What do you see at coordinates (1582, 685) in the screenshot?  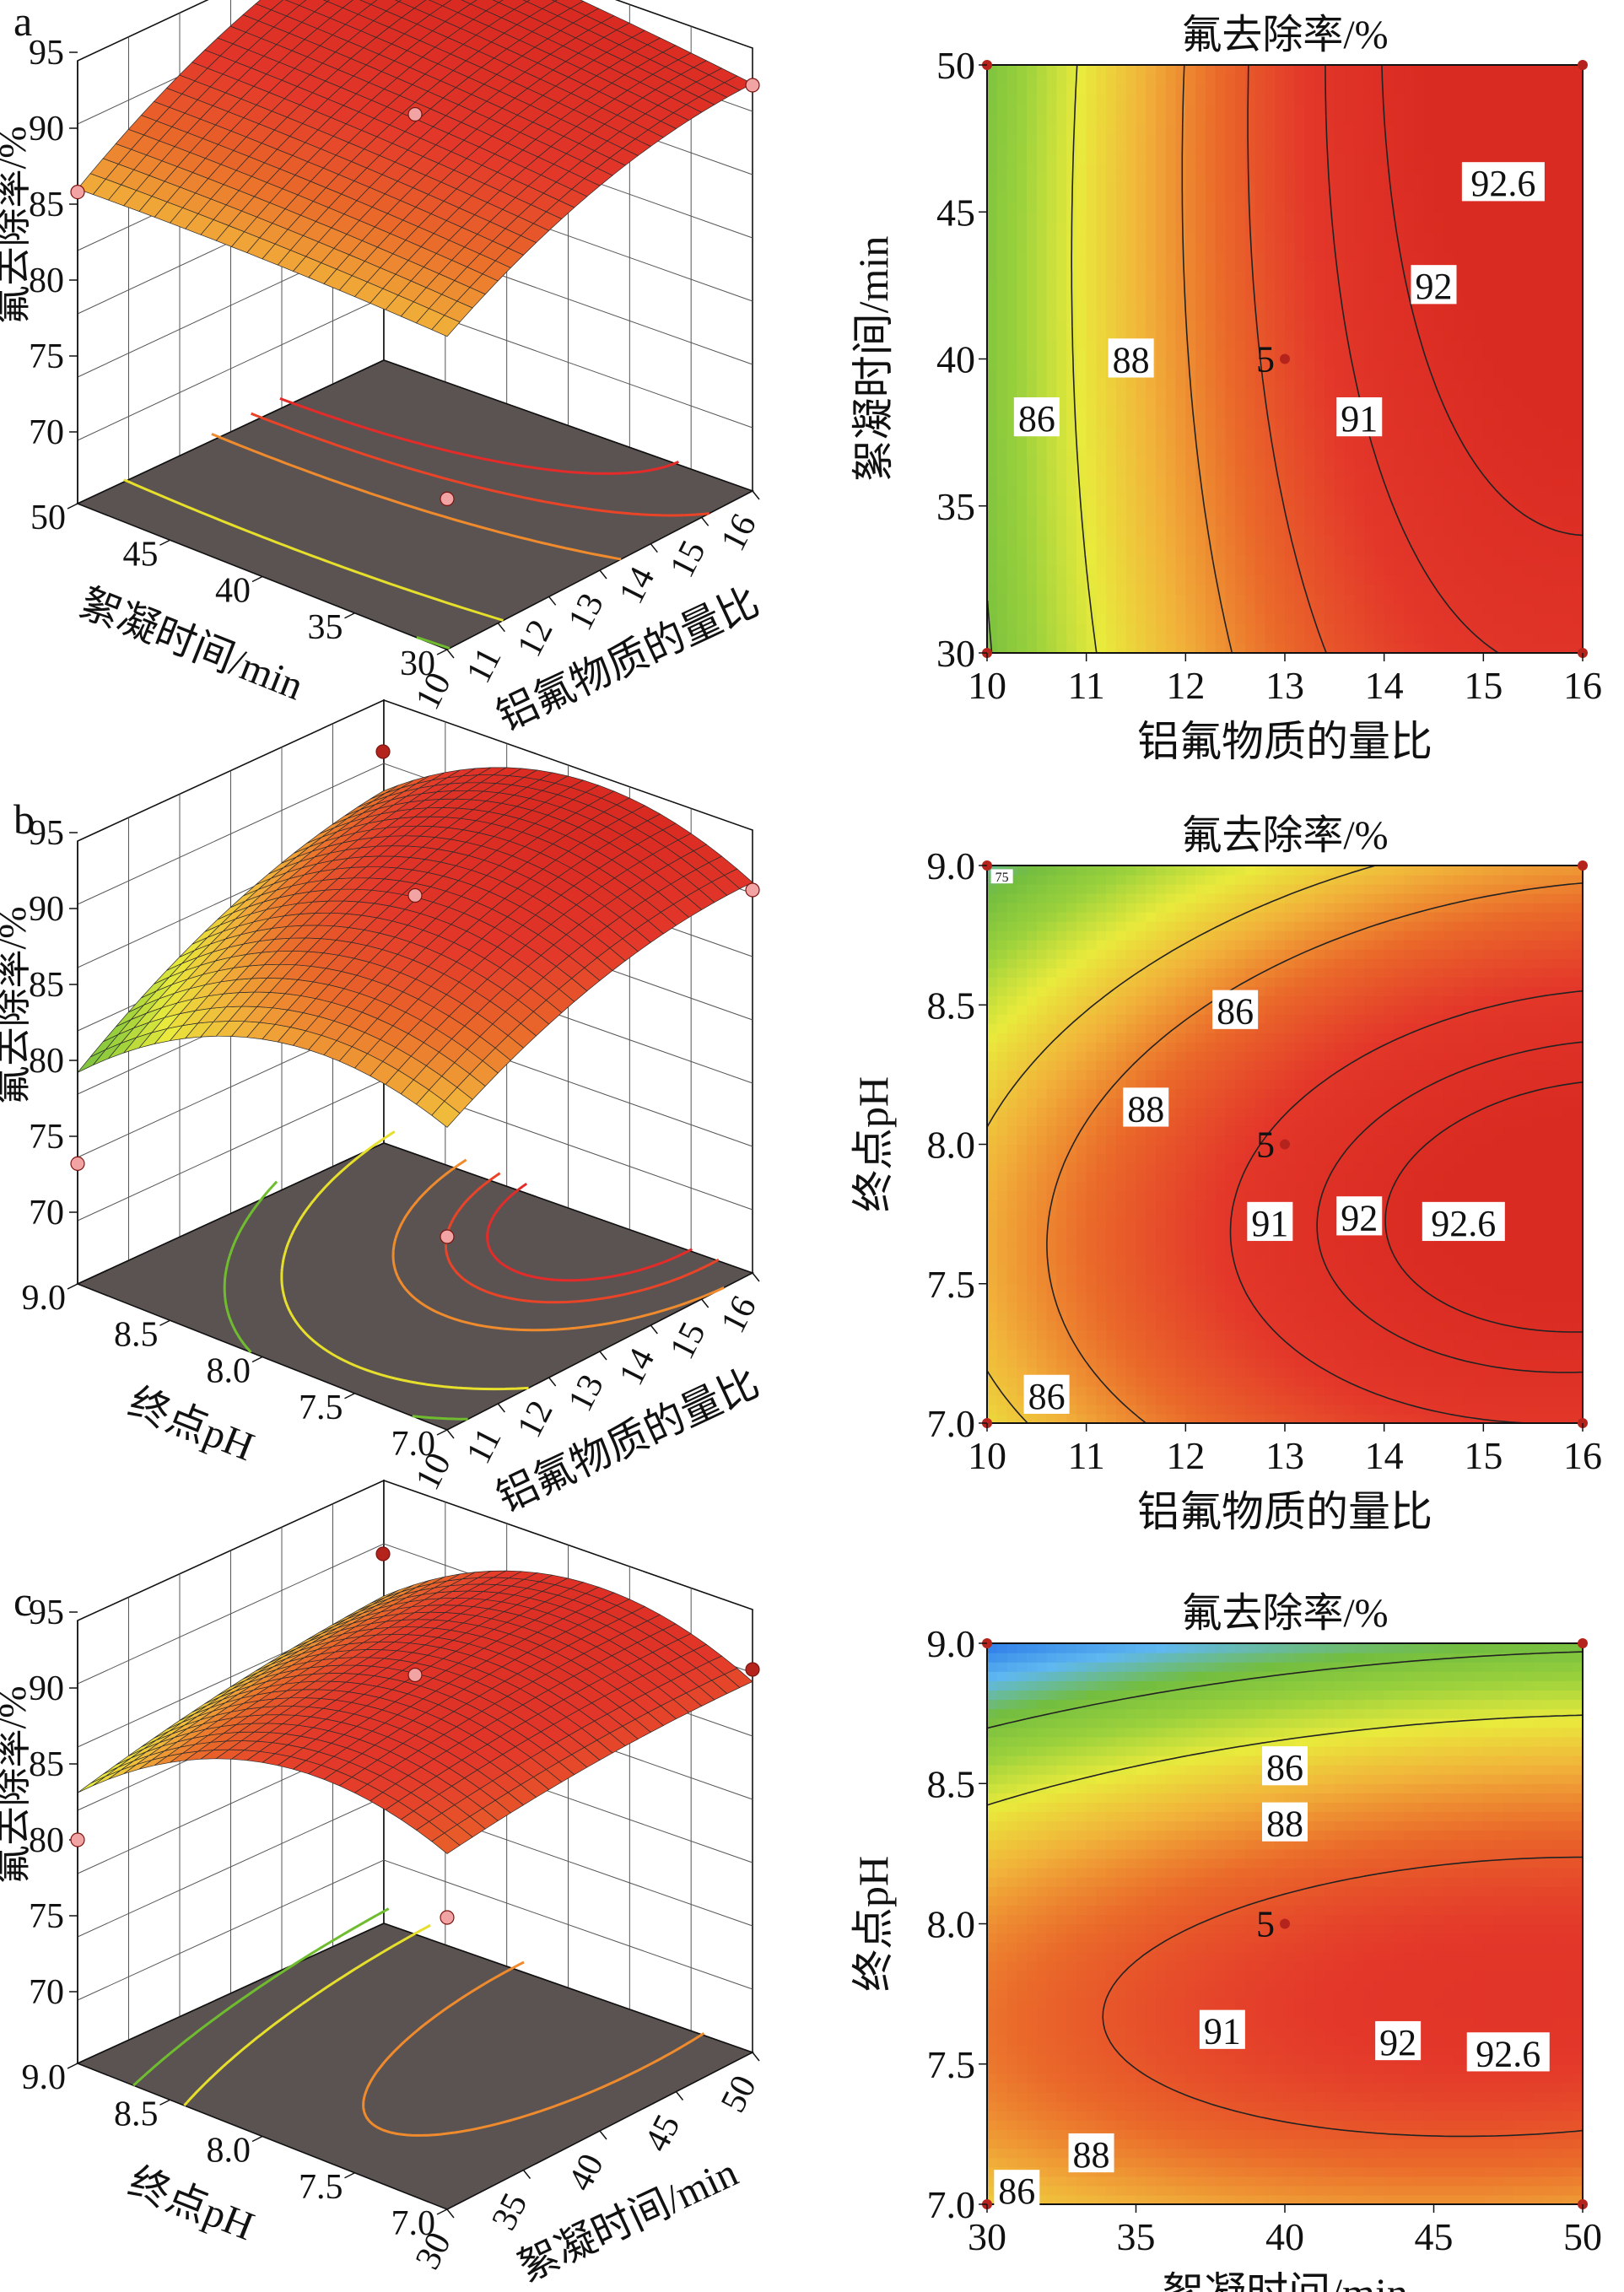 I see `x-tick-label: 16` at bounding box center [1582, 685].